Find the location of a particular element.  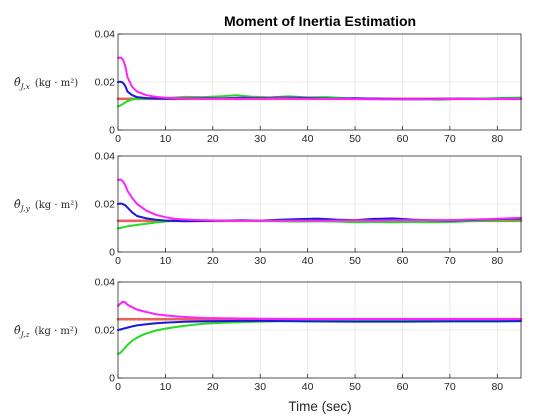

y-axis-label: θ̂J,y (kg · m²) is located at coordinates (46, 205).